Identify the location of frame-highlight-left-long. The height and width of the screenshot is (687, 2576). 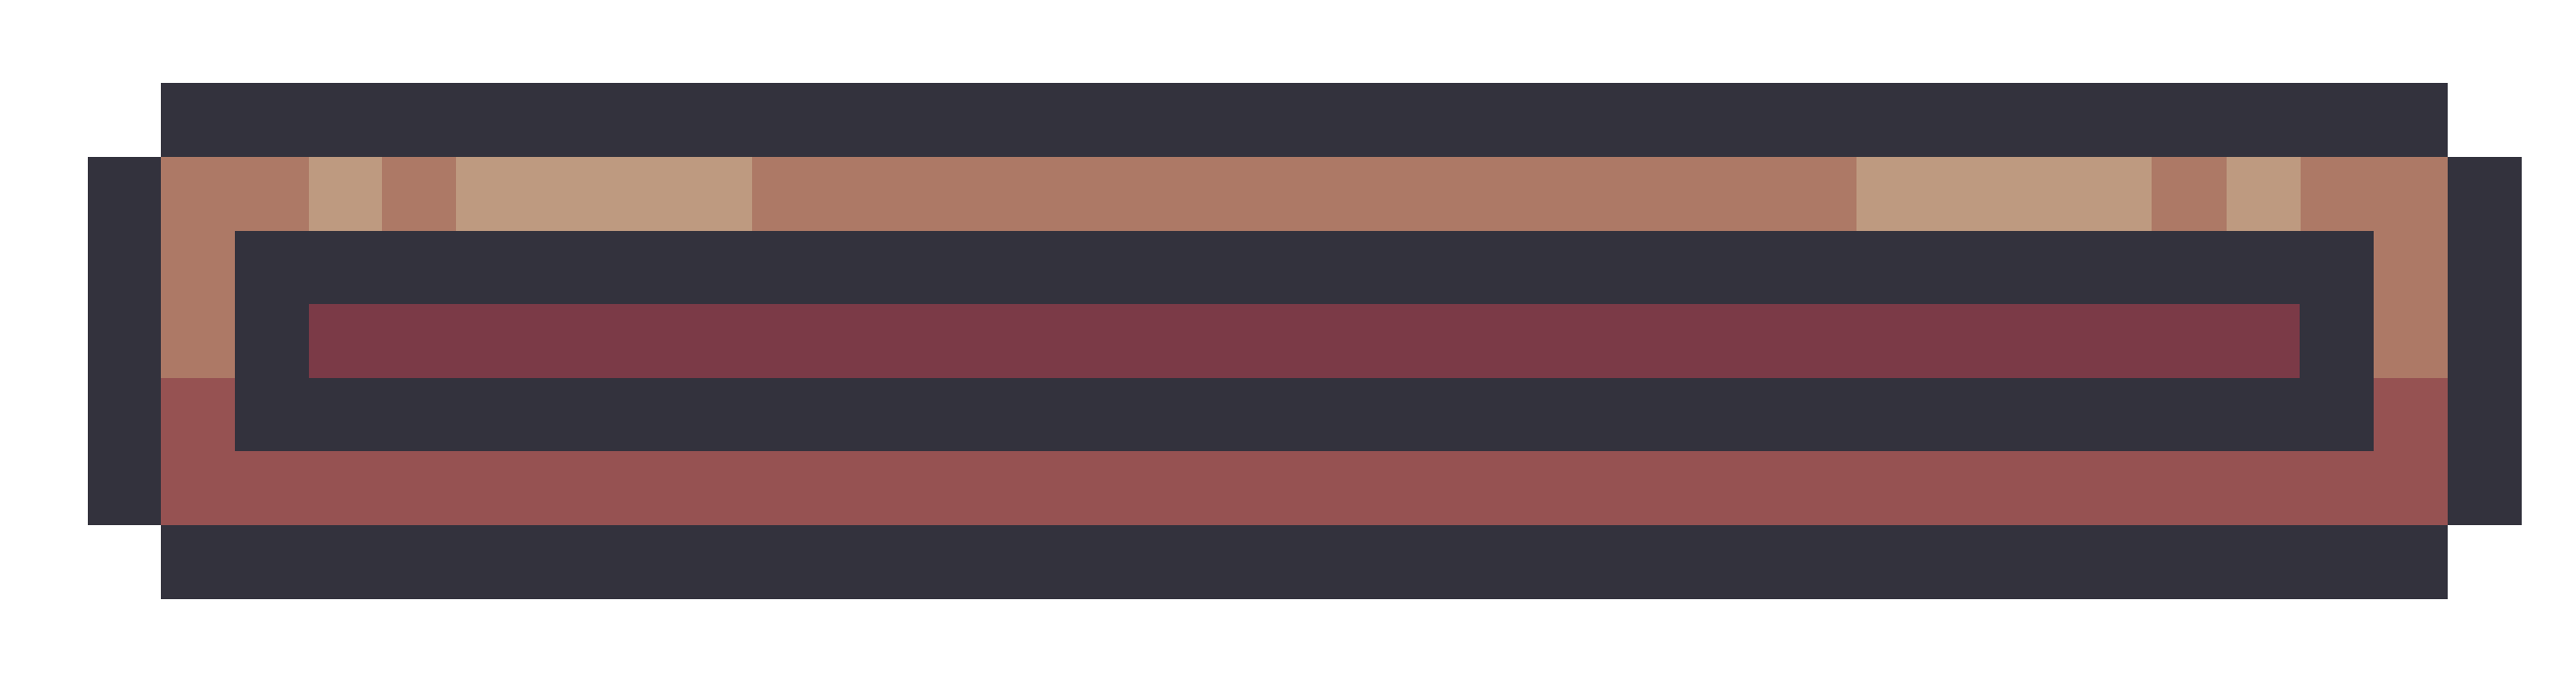
(604, 194).